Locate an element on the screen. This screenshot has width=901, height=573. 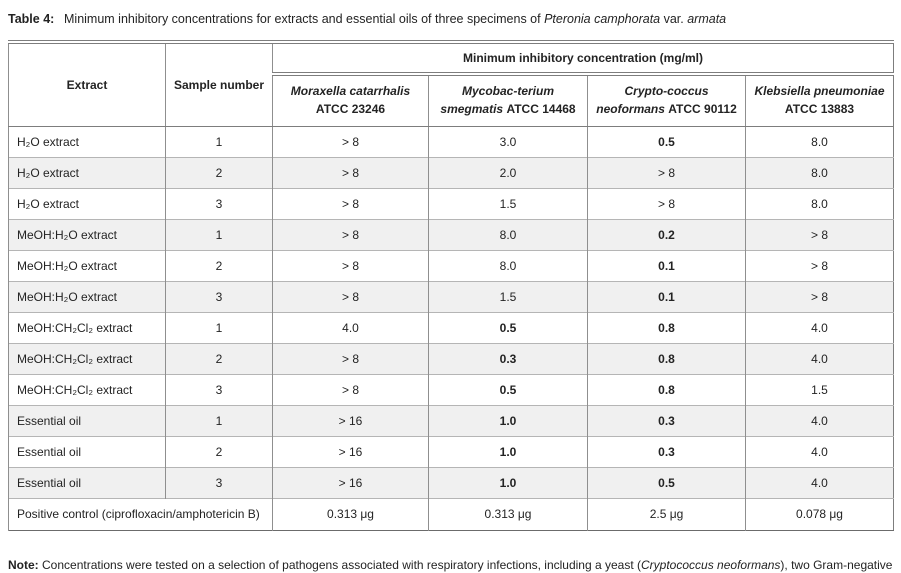
table-row: H₂O extract 3 > 8 1.5 > 8 8.0 is located at coordinates (451, 203).